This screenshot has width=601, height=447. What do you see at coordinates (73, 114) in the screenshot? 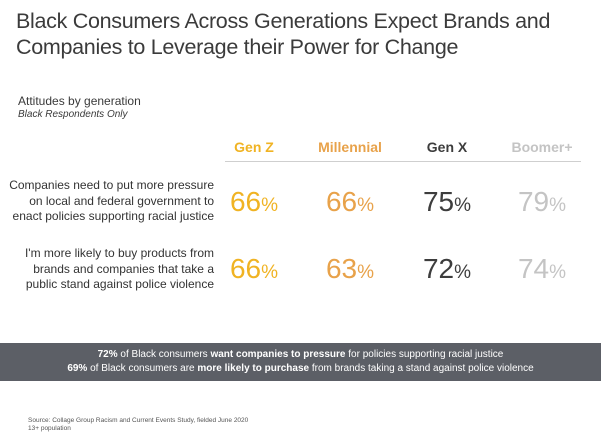
I see `chart-subtitle-note: Black Respondents Only` at bounding box center [73, 114].